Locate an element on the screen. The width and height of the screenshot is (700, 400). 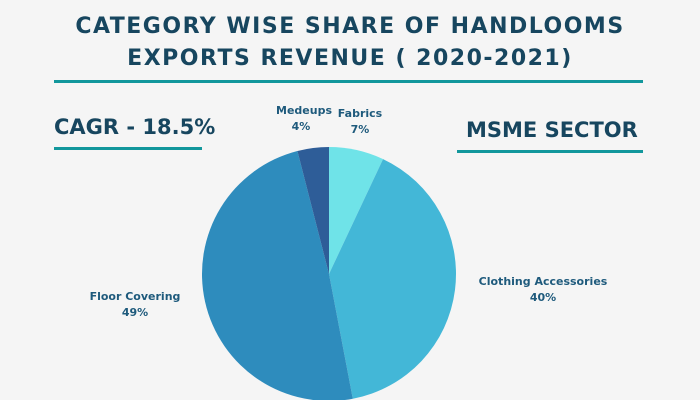
chart-title-line1: CATEGORY WISE SHARE OF HANDLOOMS is located at coordinates (350, 26).